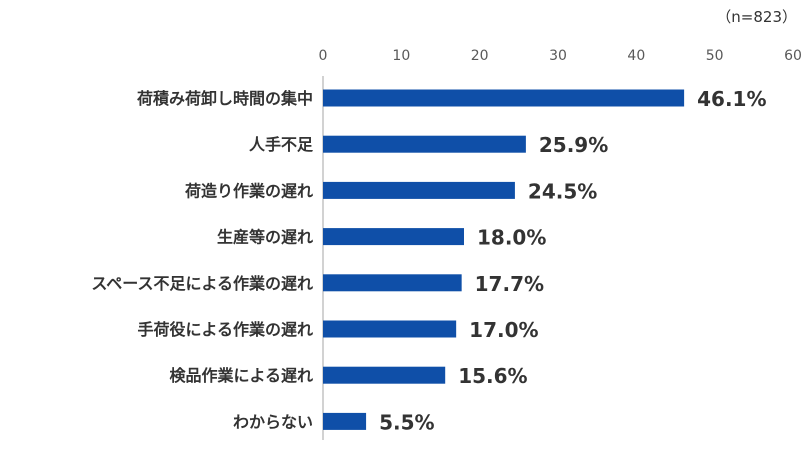  What do you see at coordinates (756, 17) in the screenshot?
I see `sample-size-label: （n=823）` at bounding box center [756, 17].